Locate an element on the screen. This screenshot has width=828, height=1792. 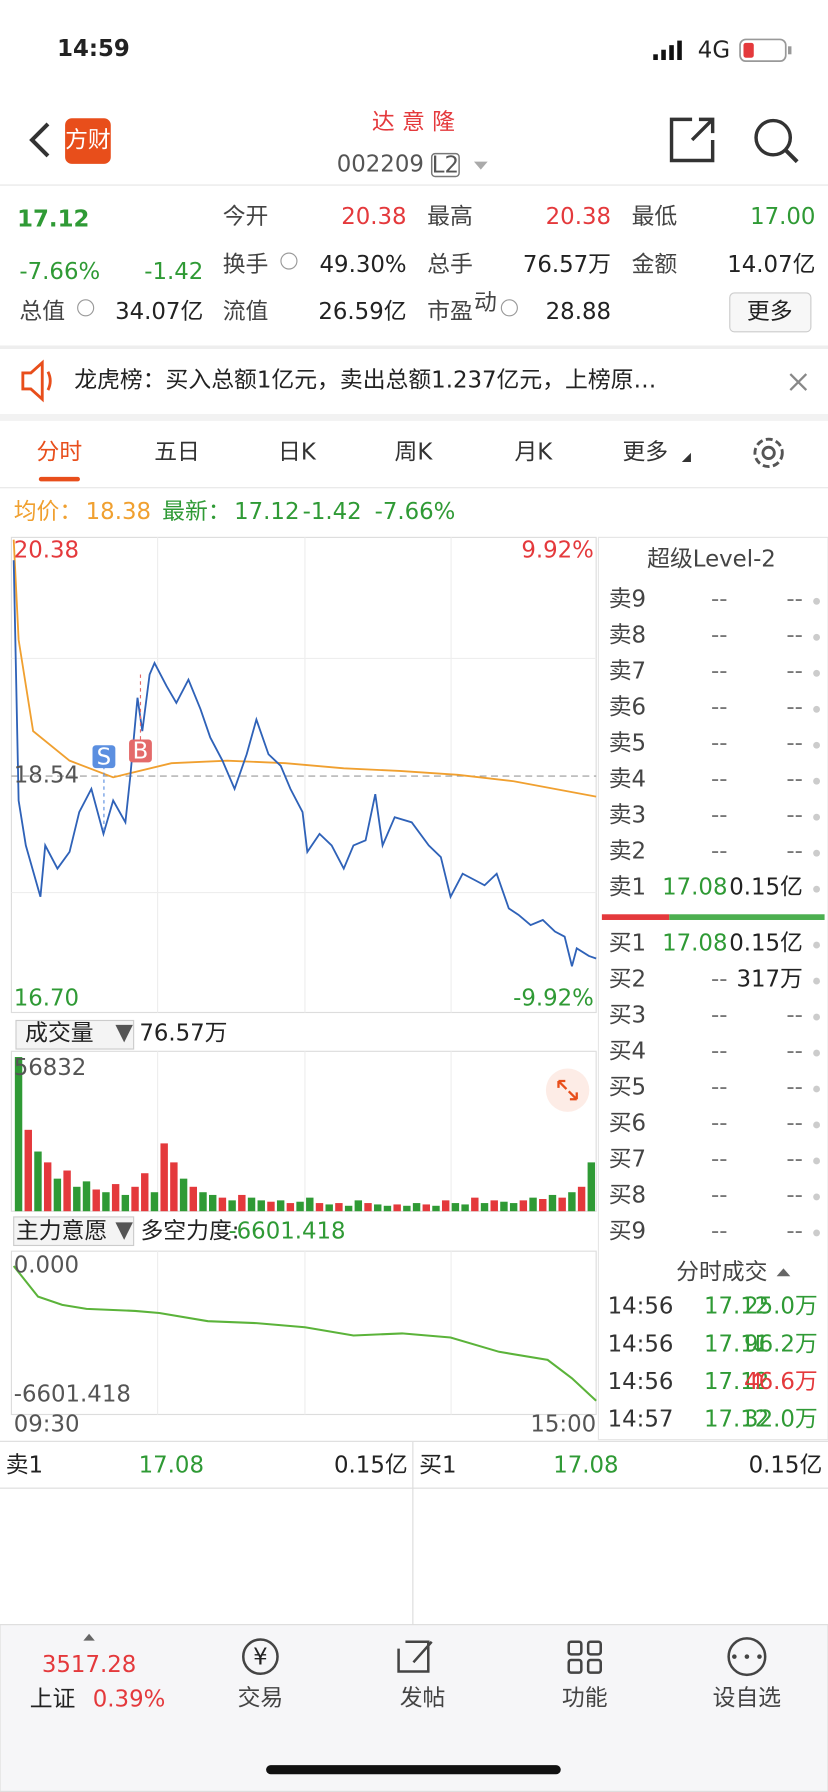
home-indicator is located at coordinates (413, 1770).